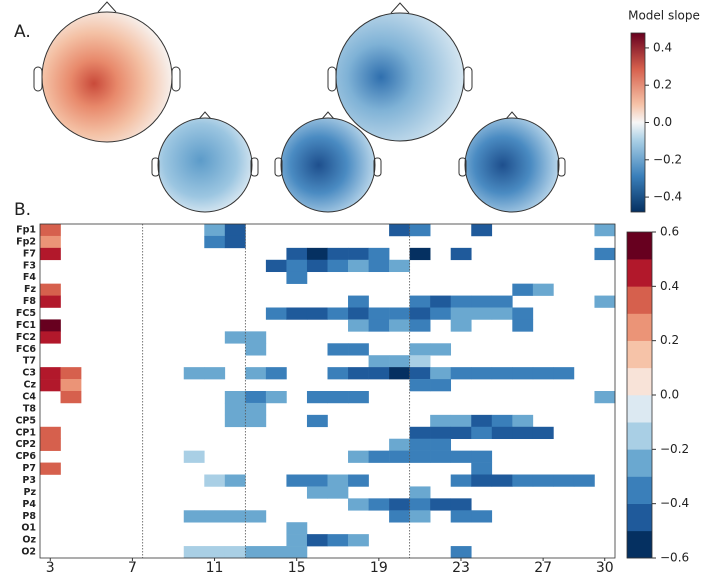 Image resolution: width=710 pixels, height=574 pixels. I want to click on colorbar-tick-label: 0.0, so click(662, 122).